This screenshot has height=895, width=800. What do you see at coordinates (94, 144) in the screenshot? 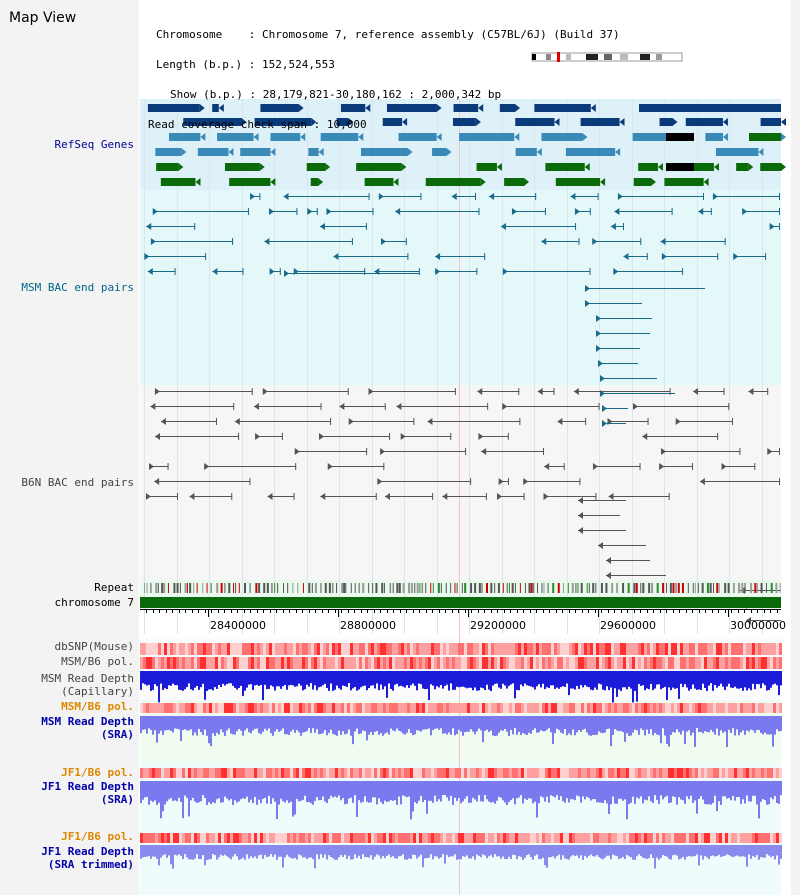
I see `track-label-refseq: RefSeq Genes` at bounding box center [94, 144].